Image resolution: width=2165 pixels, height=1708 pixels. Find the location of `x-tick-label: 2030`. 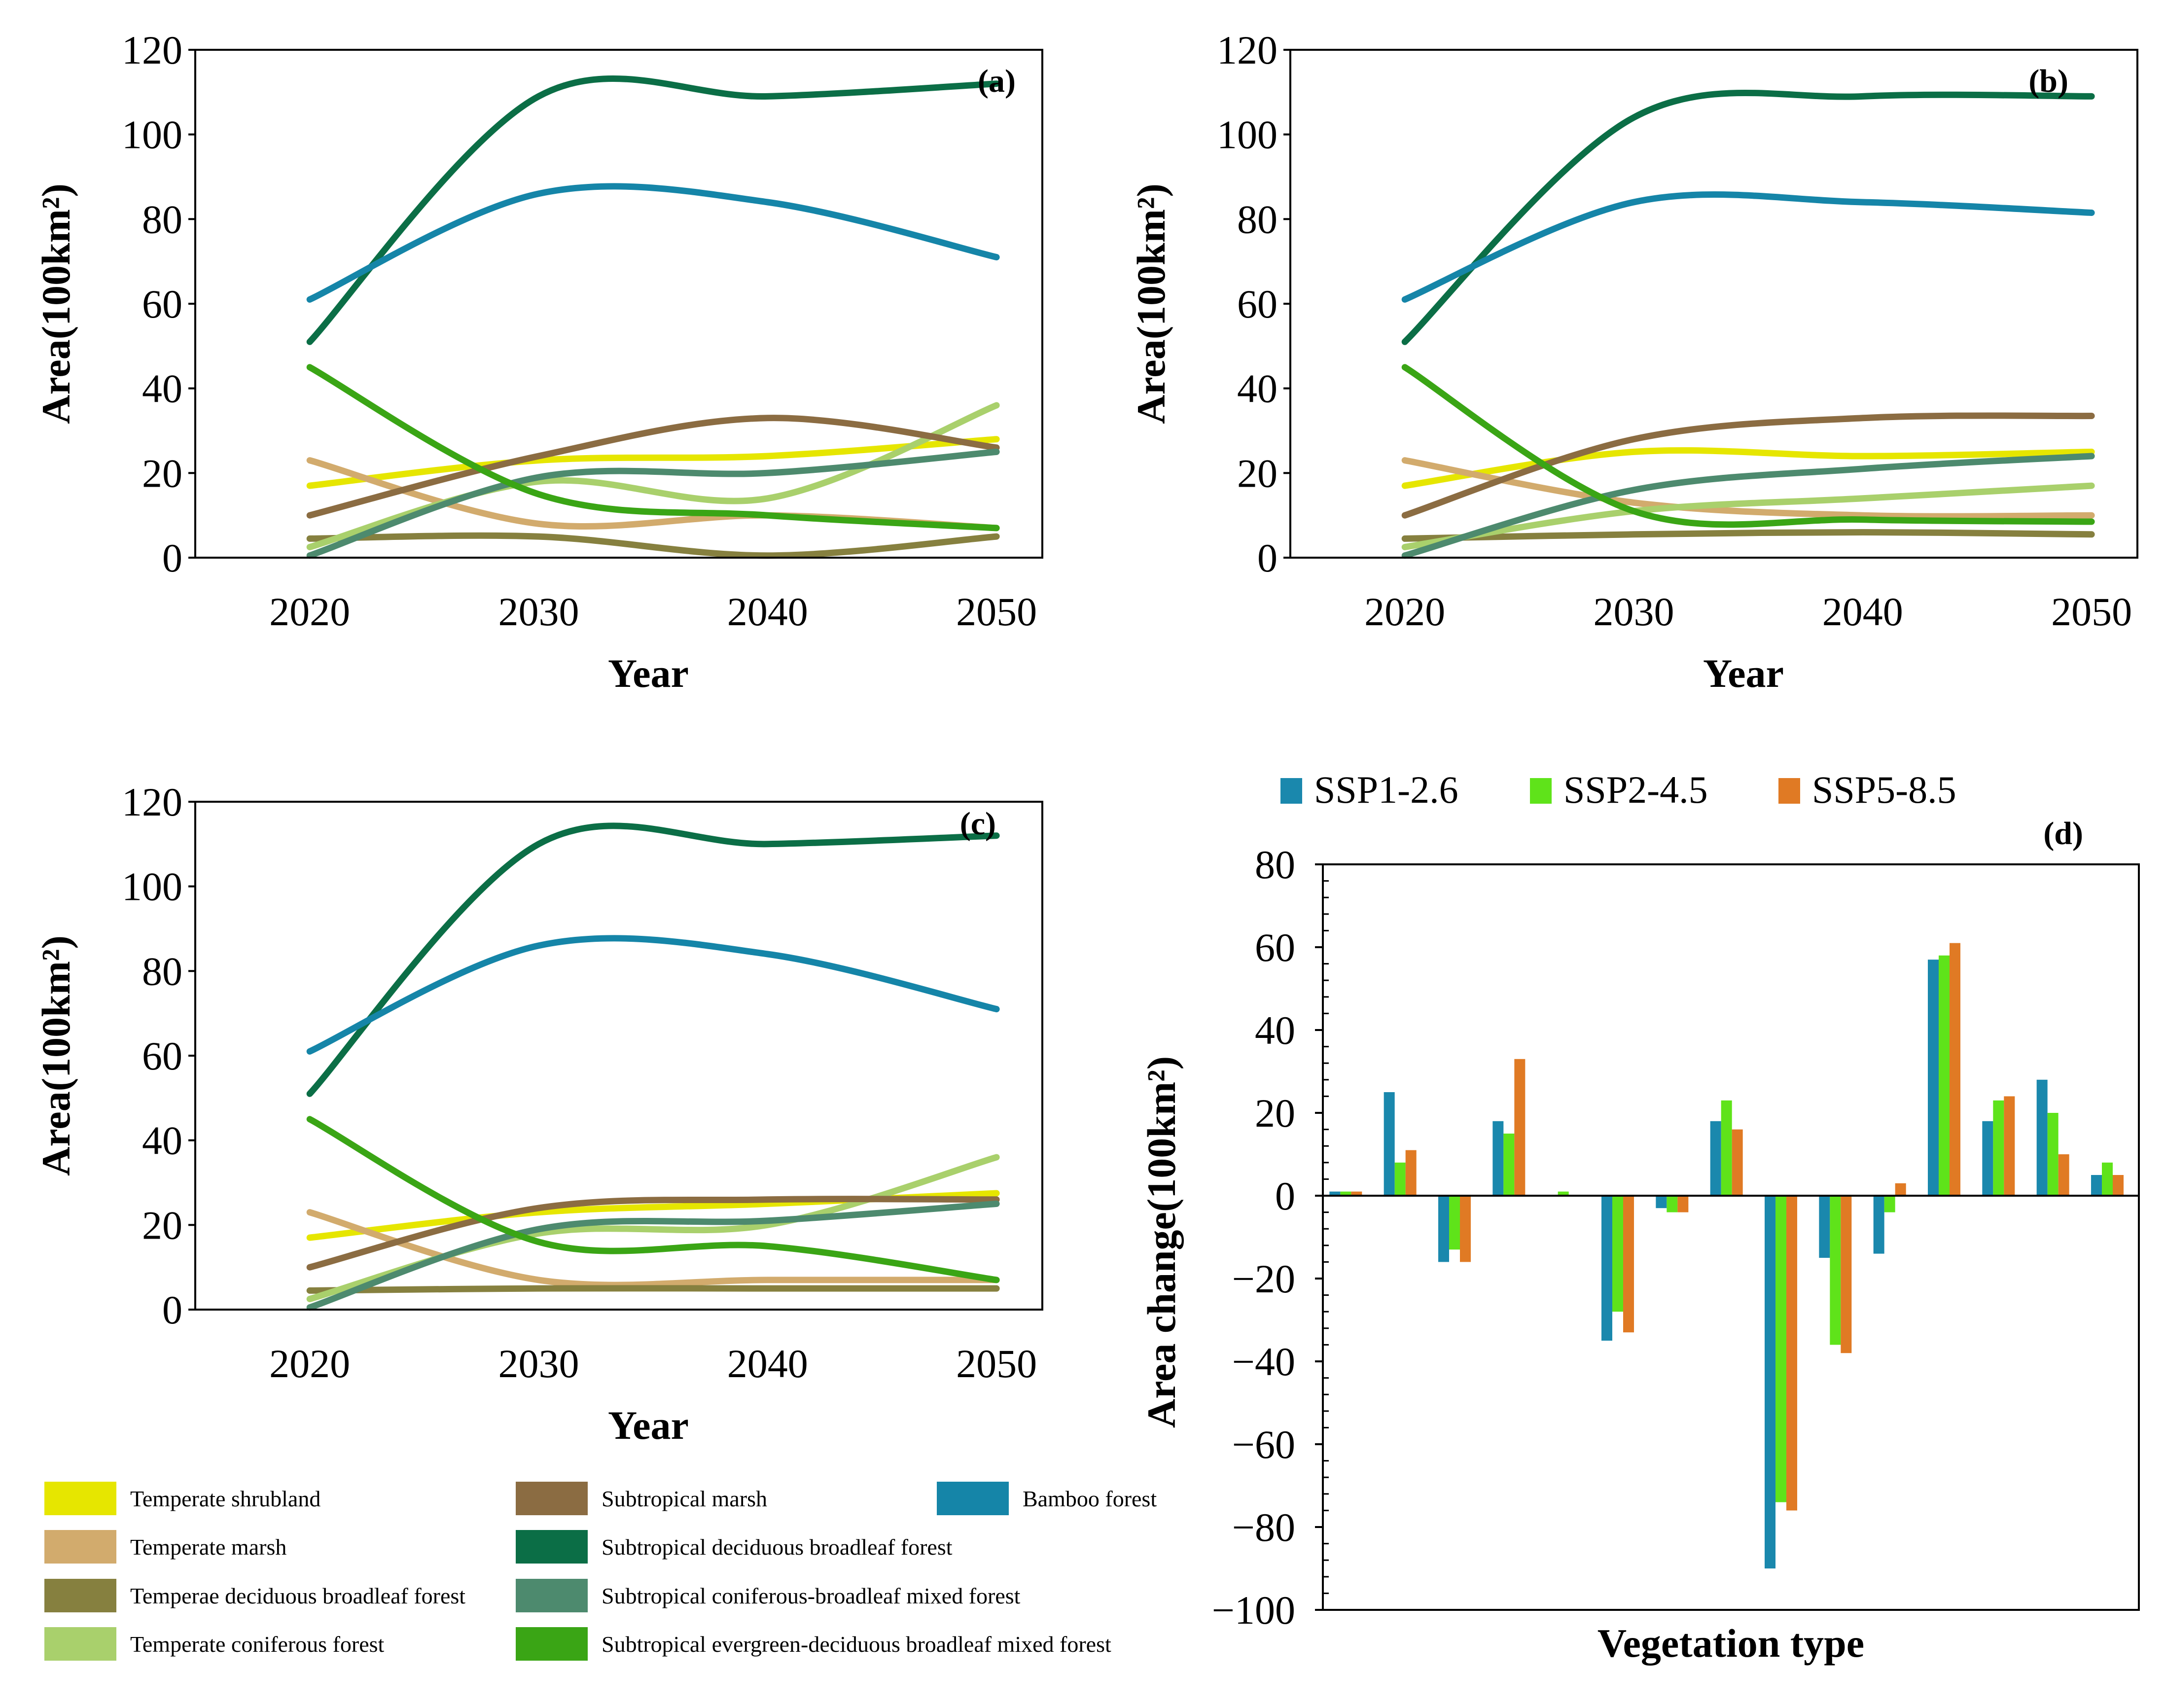

x-tick-label: 2030 is located at coordinates (538, 1363).